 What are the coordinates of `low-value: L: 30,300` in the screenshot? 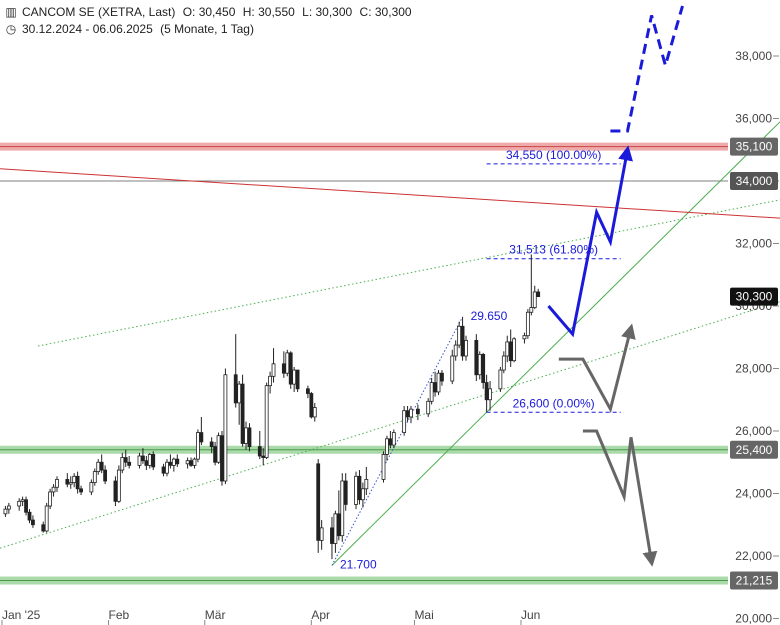 It's located at (327, 12).